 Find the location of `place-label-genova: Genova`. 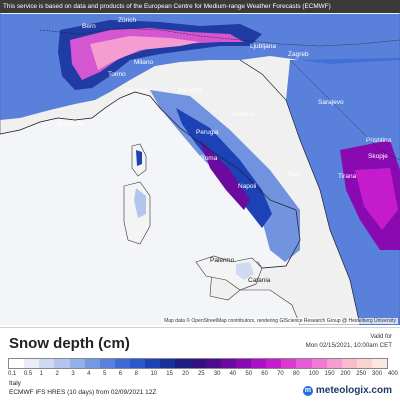

place-label-genova: Genova is located at coordinates (136, 90).